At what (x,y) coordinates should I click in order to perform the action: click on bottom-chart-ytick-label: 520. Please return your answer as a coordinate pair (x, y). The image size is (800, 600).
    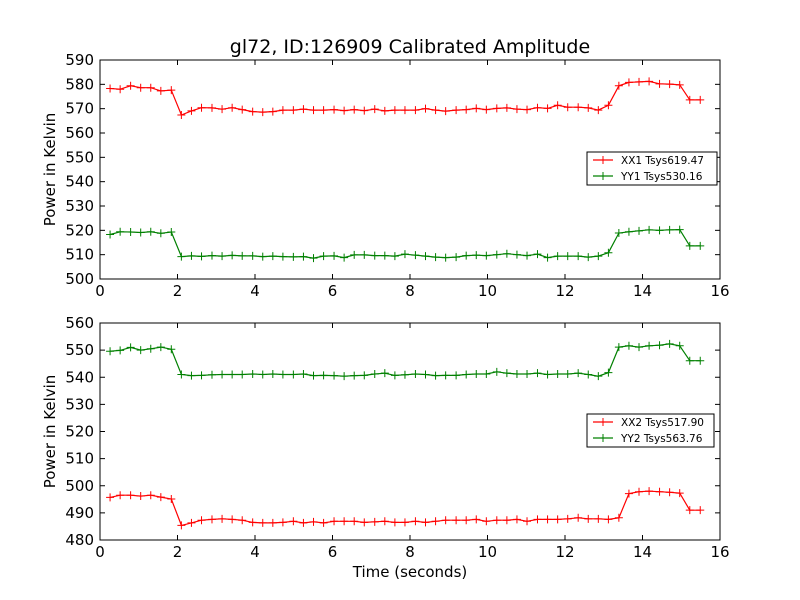
    Looking at the image, I should click on (79, 432).